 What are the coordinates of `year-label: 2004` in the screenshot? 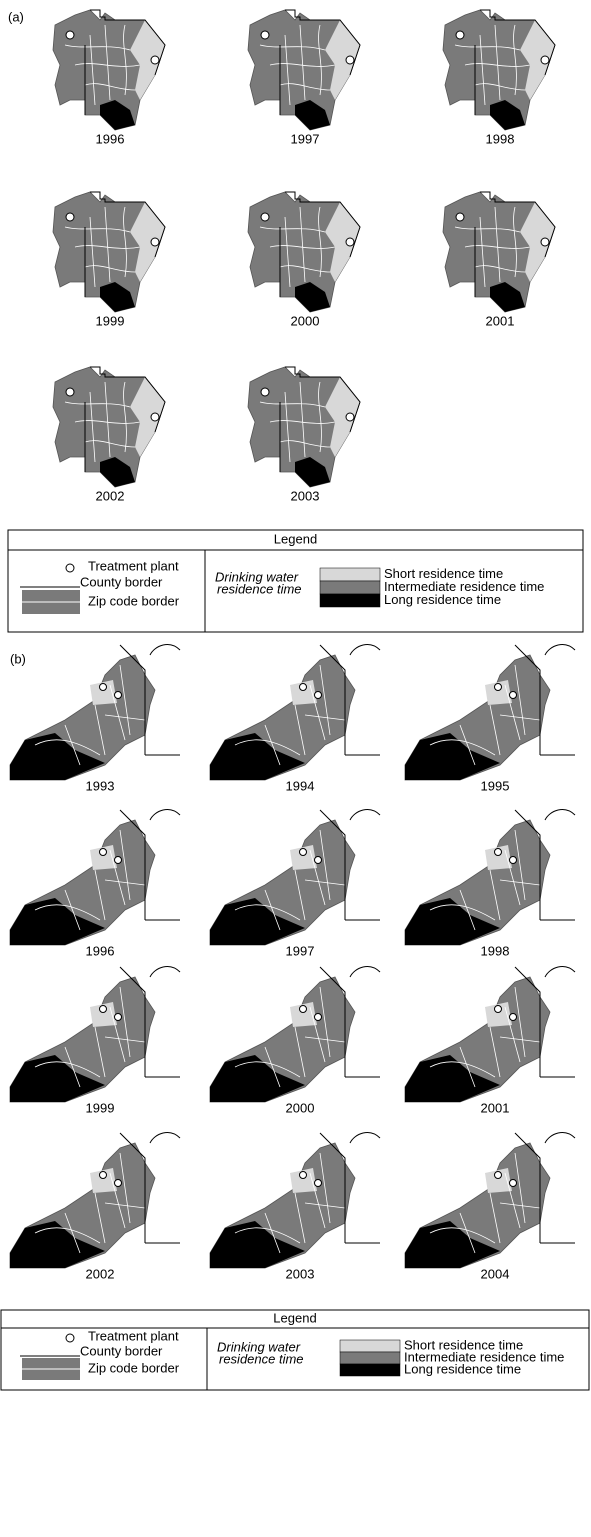 It's located at (495, 1273).